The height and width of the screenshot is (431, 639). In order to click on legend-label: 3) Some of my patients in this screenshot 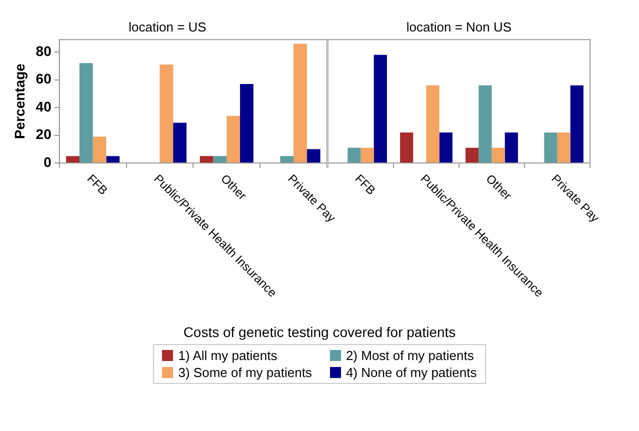, I will do `click(245, 372)`.